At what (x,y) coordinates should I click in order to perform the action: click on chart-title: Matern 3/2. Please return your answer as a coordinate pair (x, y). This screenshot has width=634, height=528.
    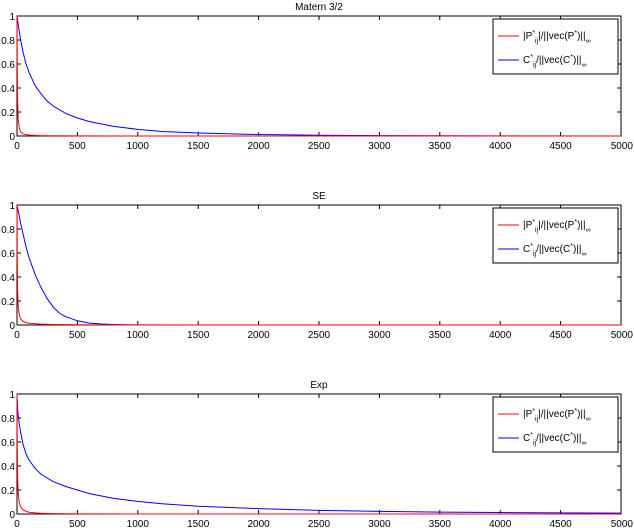
    Looking at the image, I should click on (319, 7).